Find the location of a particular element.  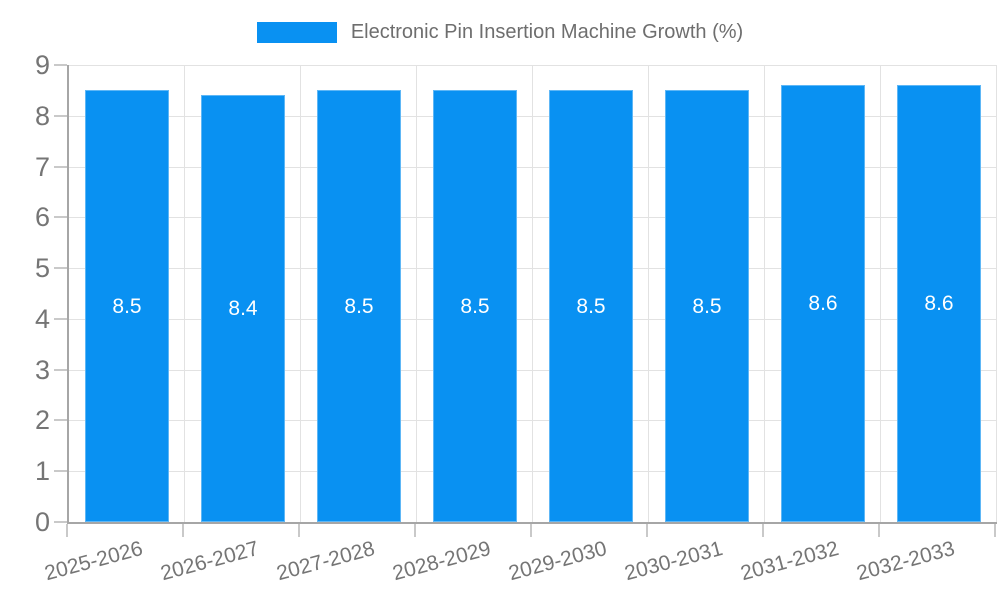

y-tick-label: 3 is located at coordinates (42, 369).